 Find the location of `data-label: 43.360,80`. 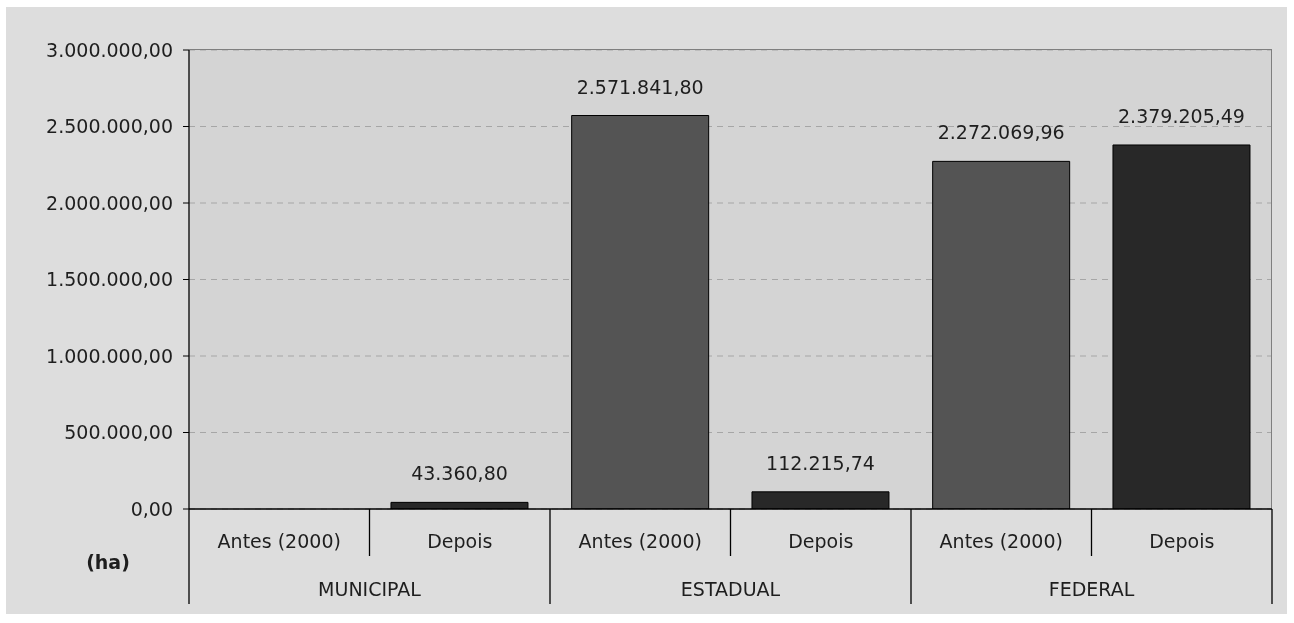

data-label: 43.360,80 is located at coordinates (459, 473).